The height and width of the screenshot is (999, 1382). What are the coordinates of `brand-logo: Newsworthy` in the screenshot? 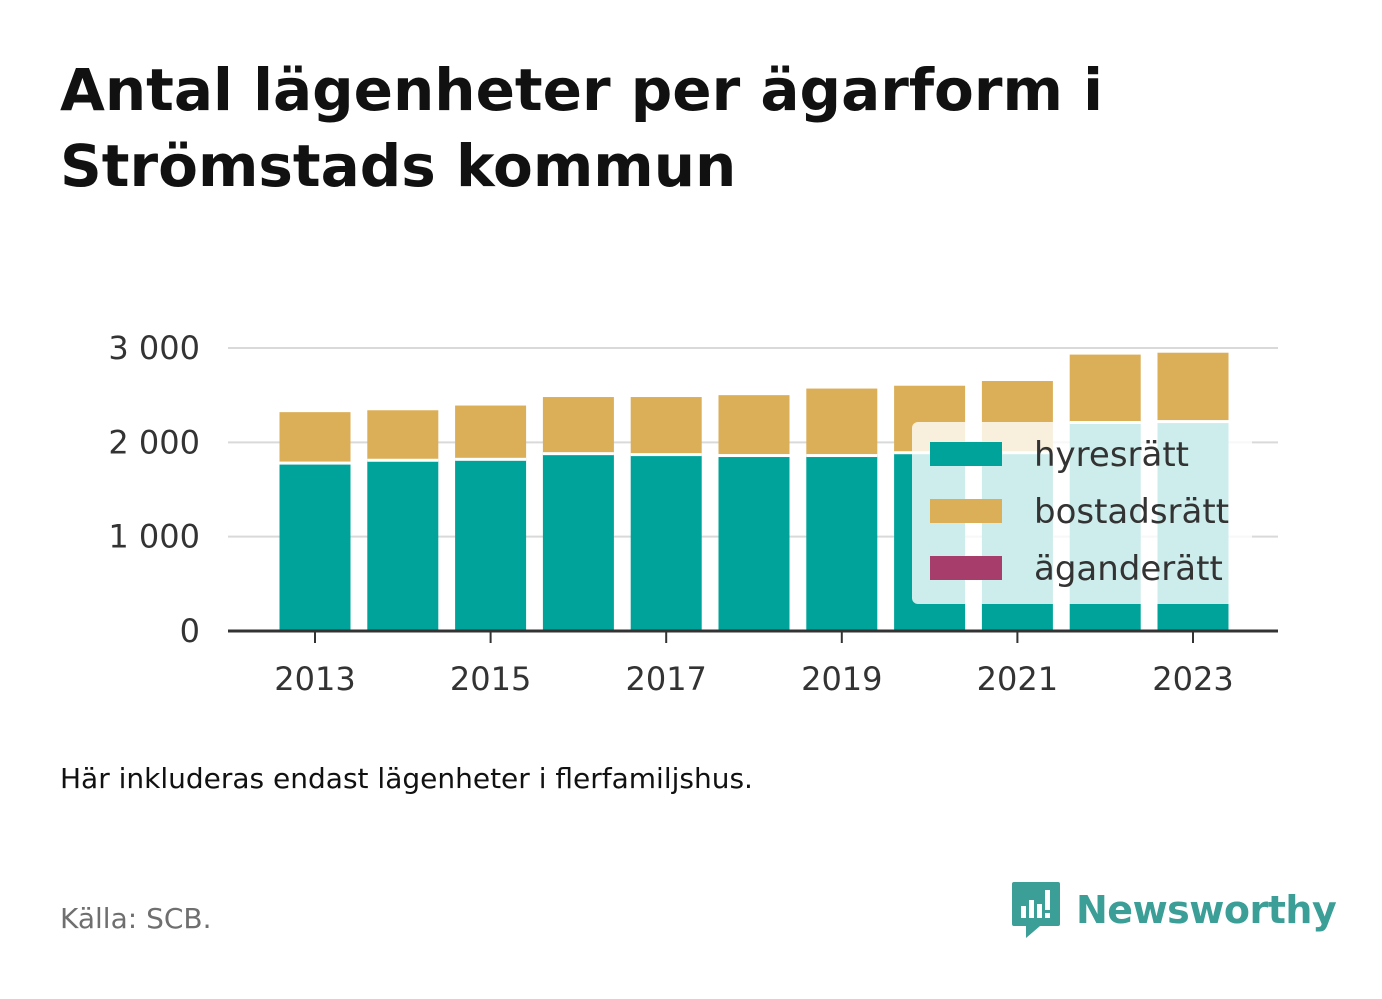 It's located at (1173, 910).